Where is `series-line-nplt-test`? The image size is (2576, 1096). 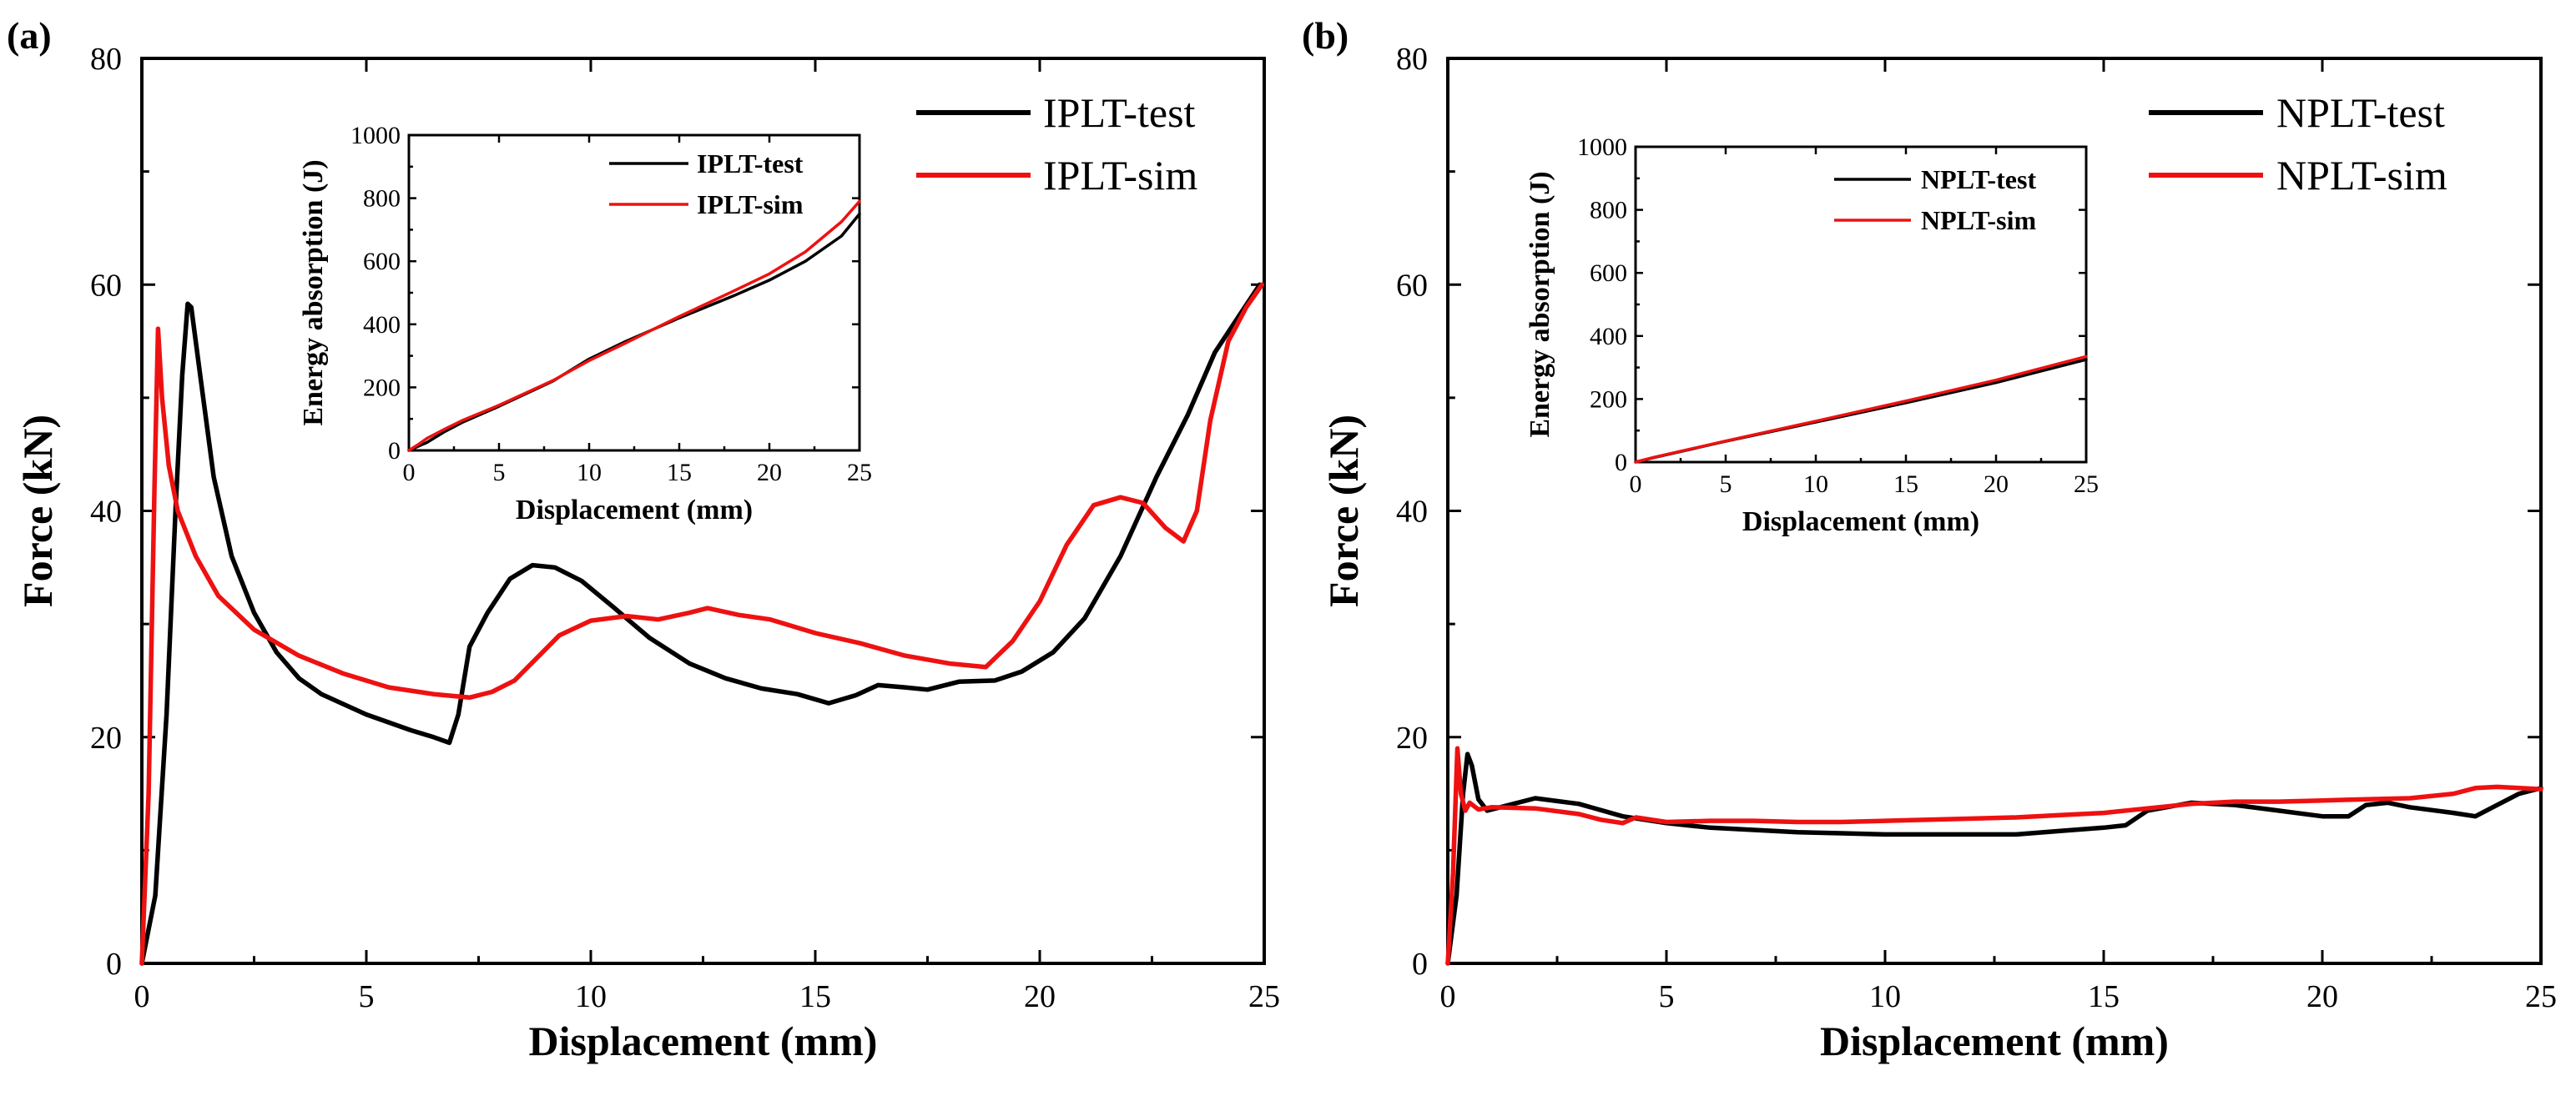
series-line-nplt-test is located at coordinates (1994, 859).